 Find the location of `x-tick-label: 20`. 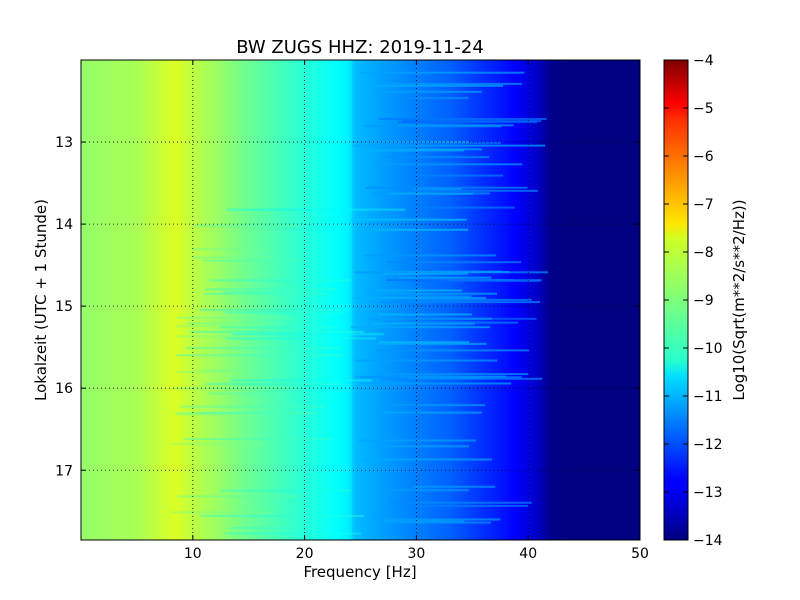

x-tick-label: 20 is located at coordinates (305, 554).